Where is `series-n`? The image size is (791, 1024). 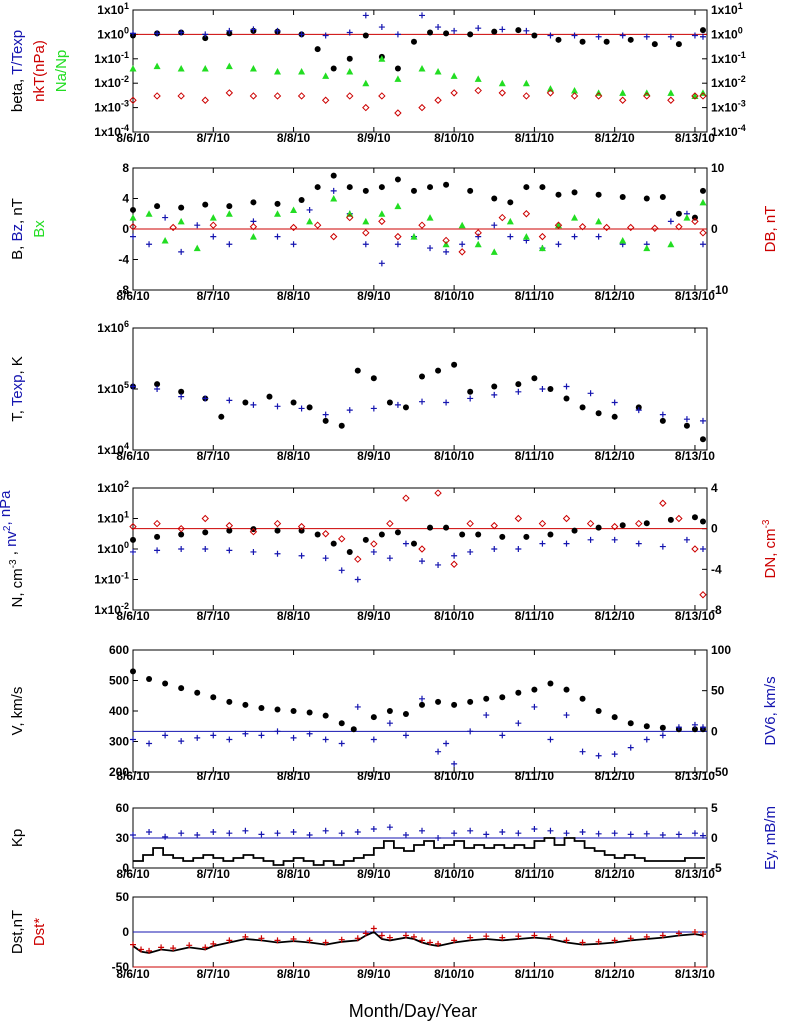
series-n is located at coordinates (418, 534).